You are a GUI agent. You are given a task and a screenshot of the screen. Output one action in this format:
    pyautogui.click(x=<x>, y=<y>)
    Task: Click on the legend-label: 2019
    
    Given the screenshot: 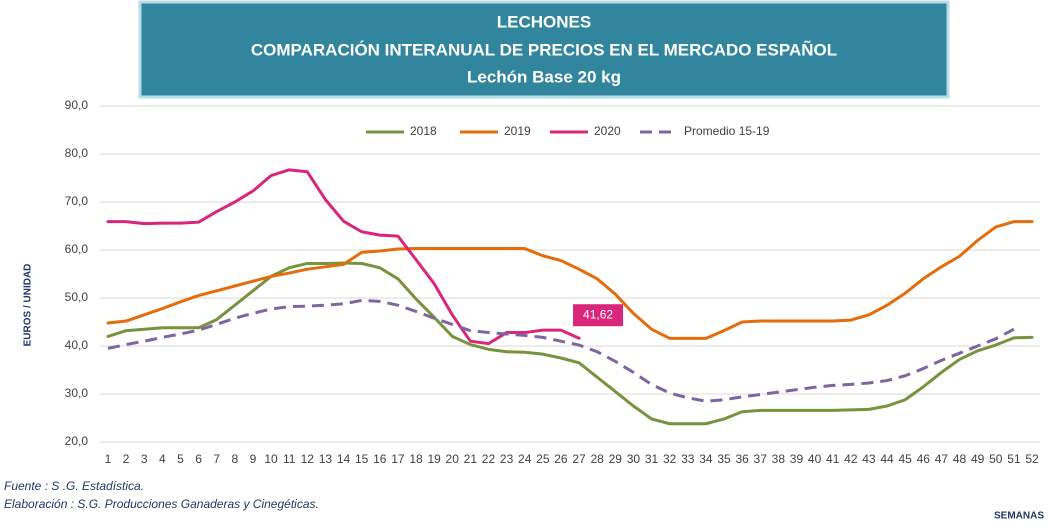 What is the action you would take?
    pyautogui.click(x=517, y=131)
    